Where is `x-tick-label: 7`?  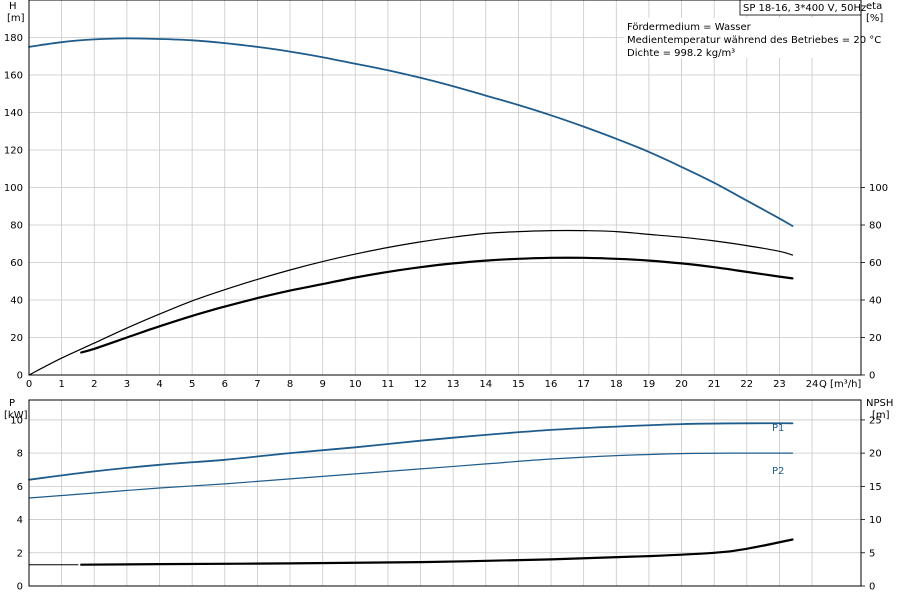 x-tick-label: 7 is located at coordinates (257, 384).